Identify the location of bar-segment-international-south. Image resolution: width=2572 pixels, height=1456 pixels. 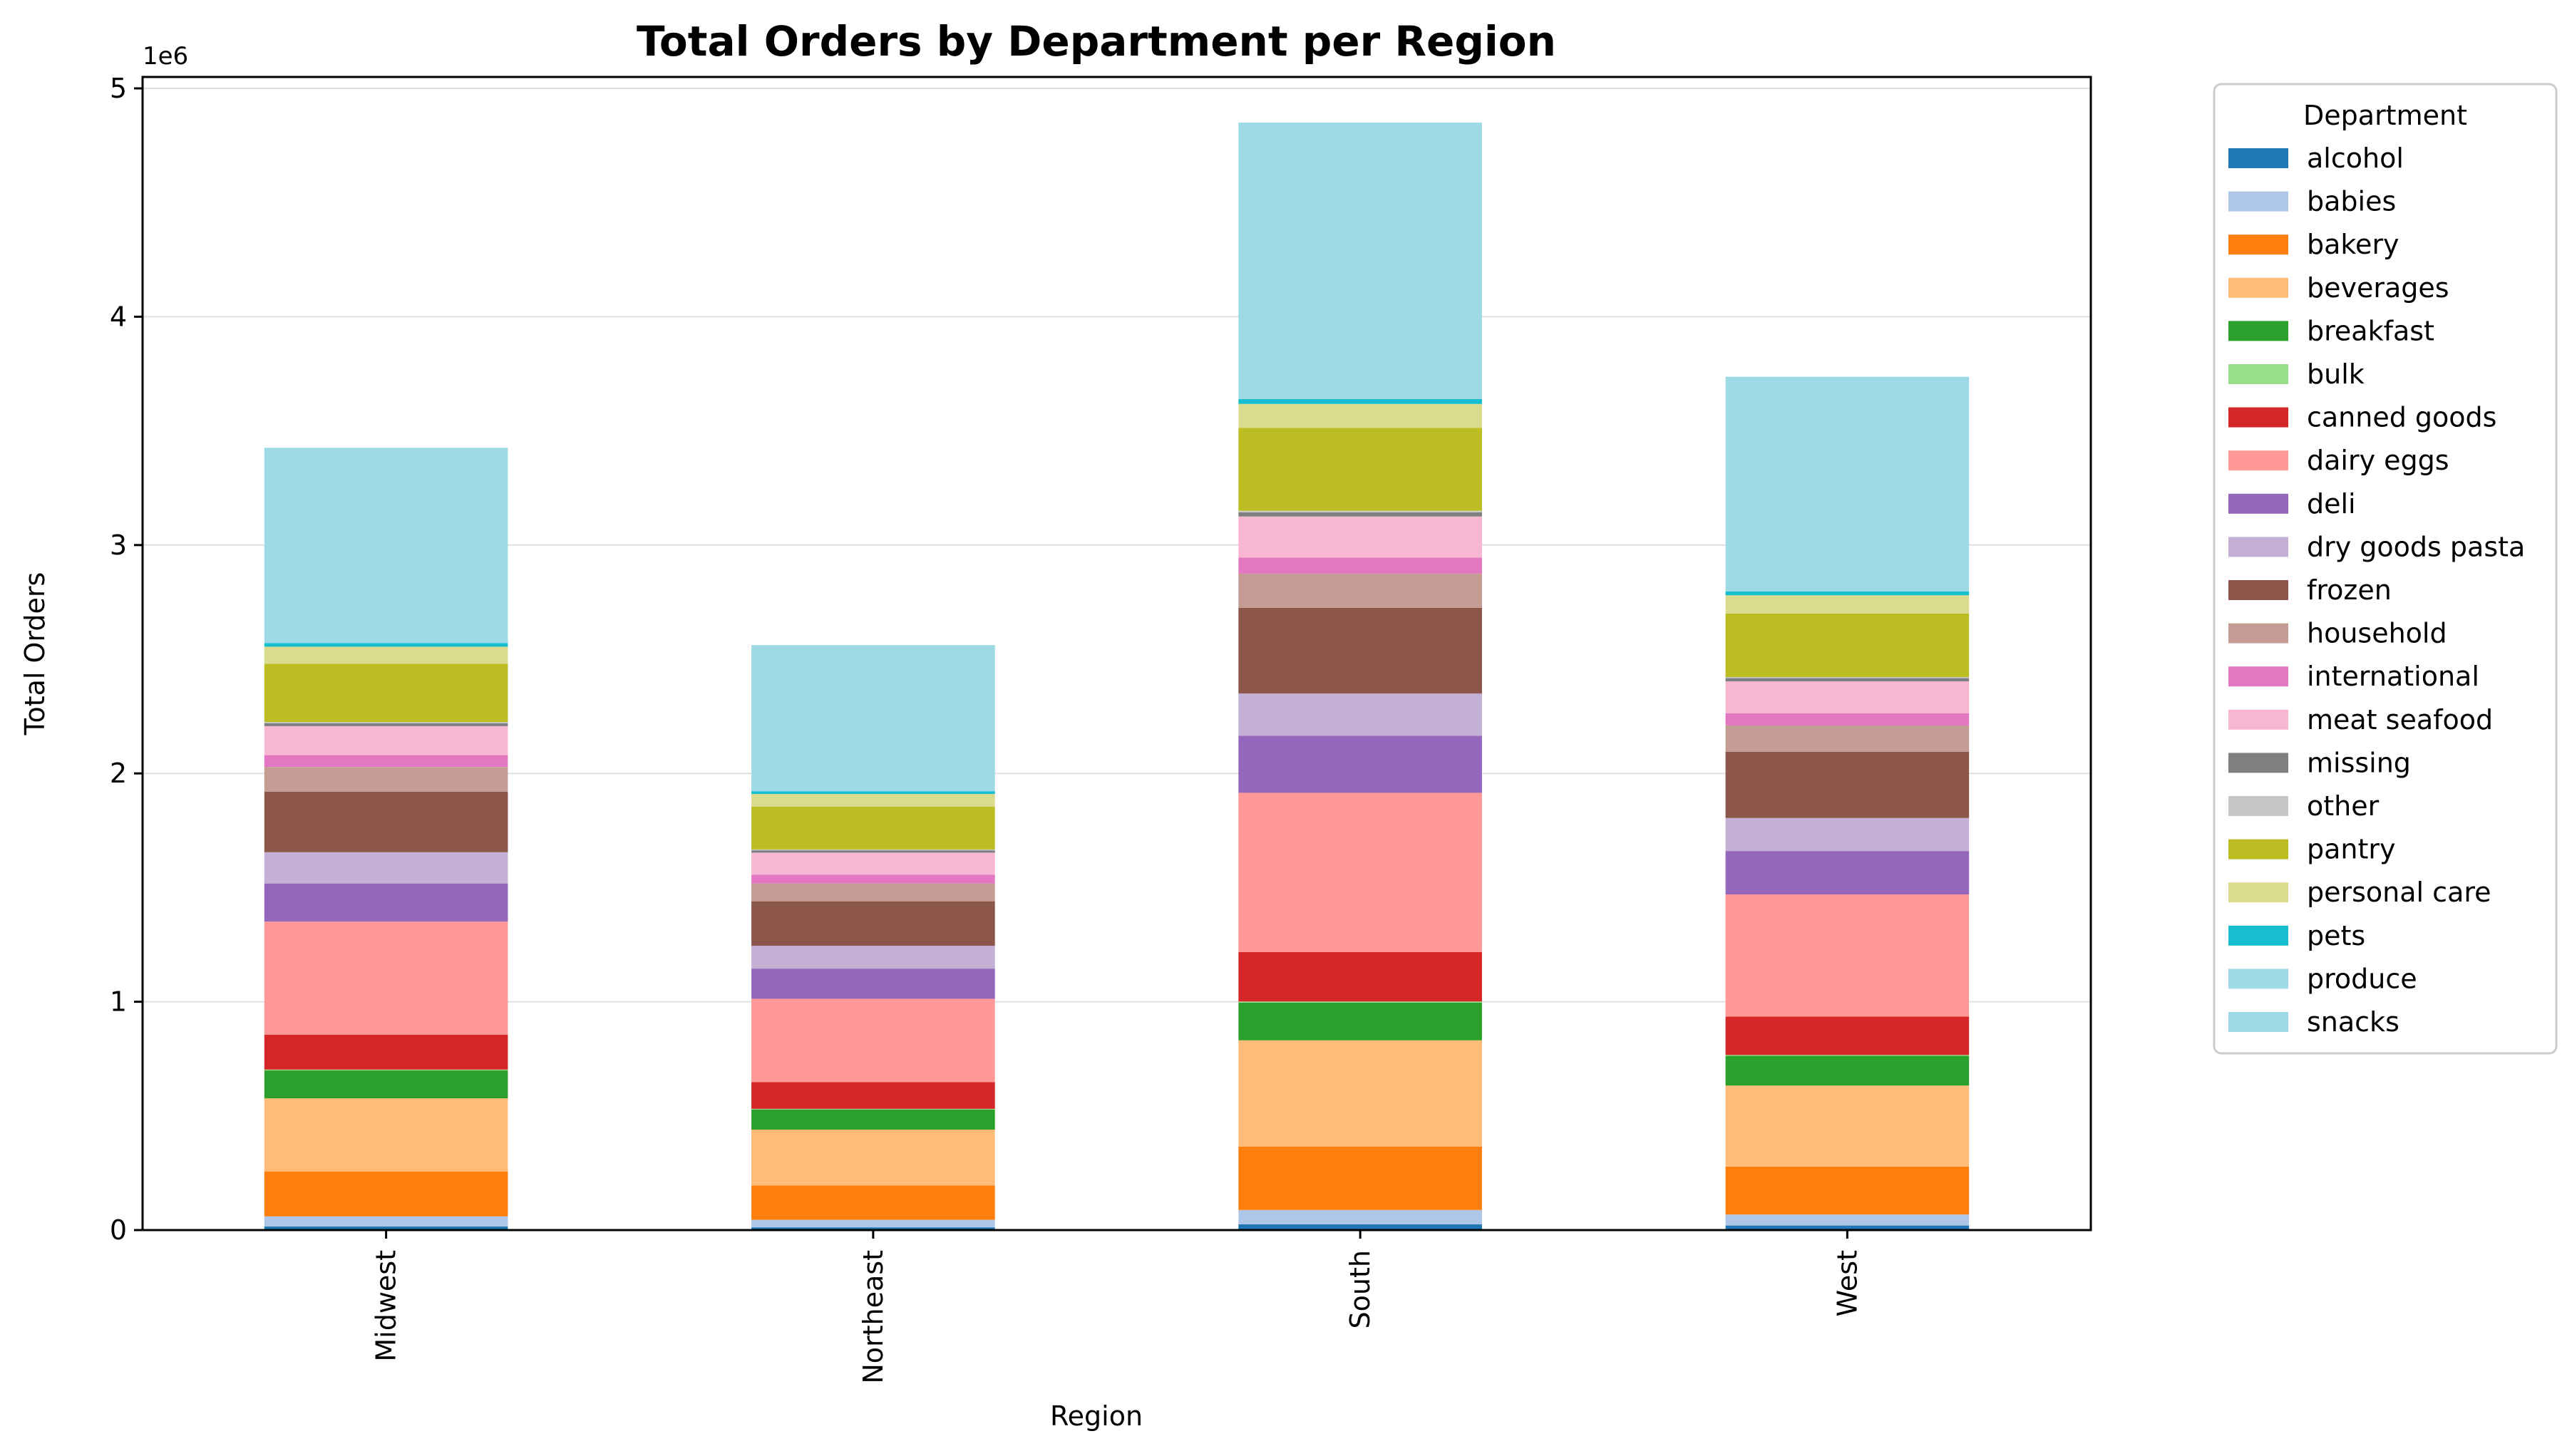
(1360, 565).